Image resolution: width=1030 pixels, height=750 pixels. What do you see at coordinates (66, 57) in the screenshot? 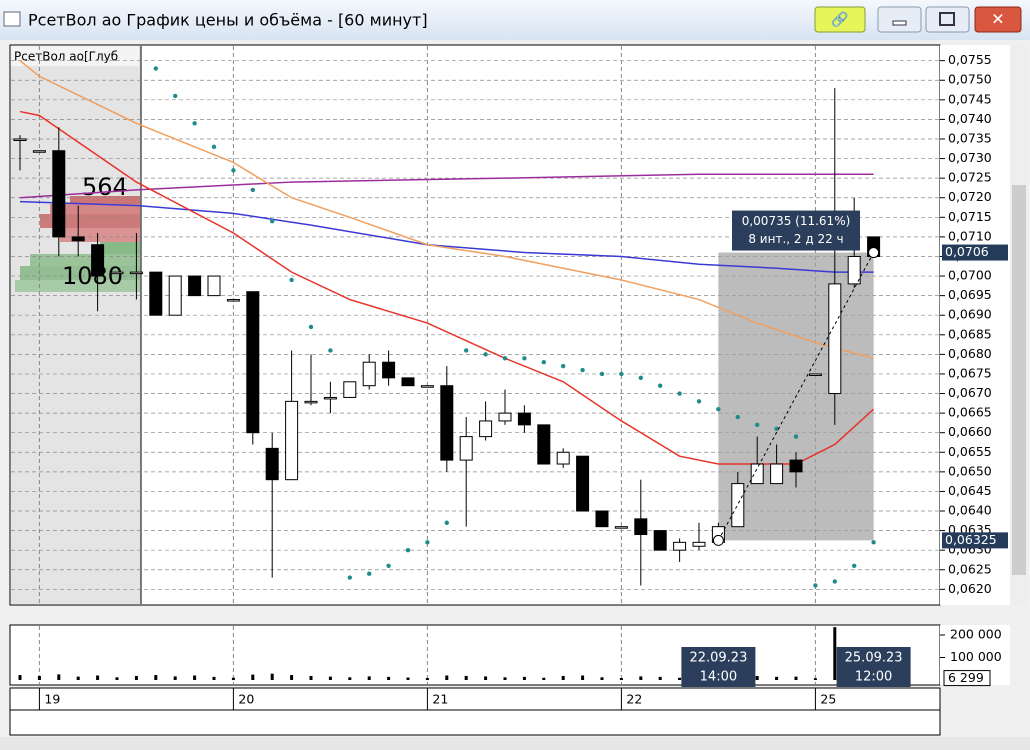
I see `symbol-label: РсетВол ао[Глуб` at bounding box center [66, 57].